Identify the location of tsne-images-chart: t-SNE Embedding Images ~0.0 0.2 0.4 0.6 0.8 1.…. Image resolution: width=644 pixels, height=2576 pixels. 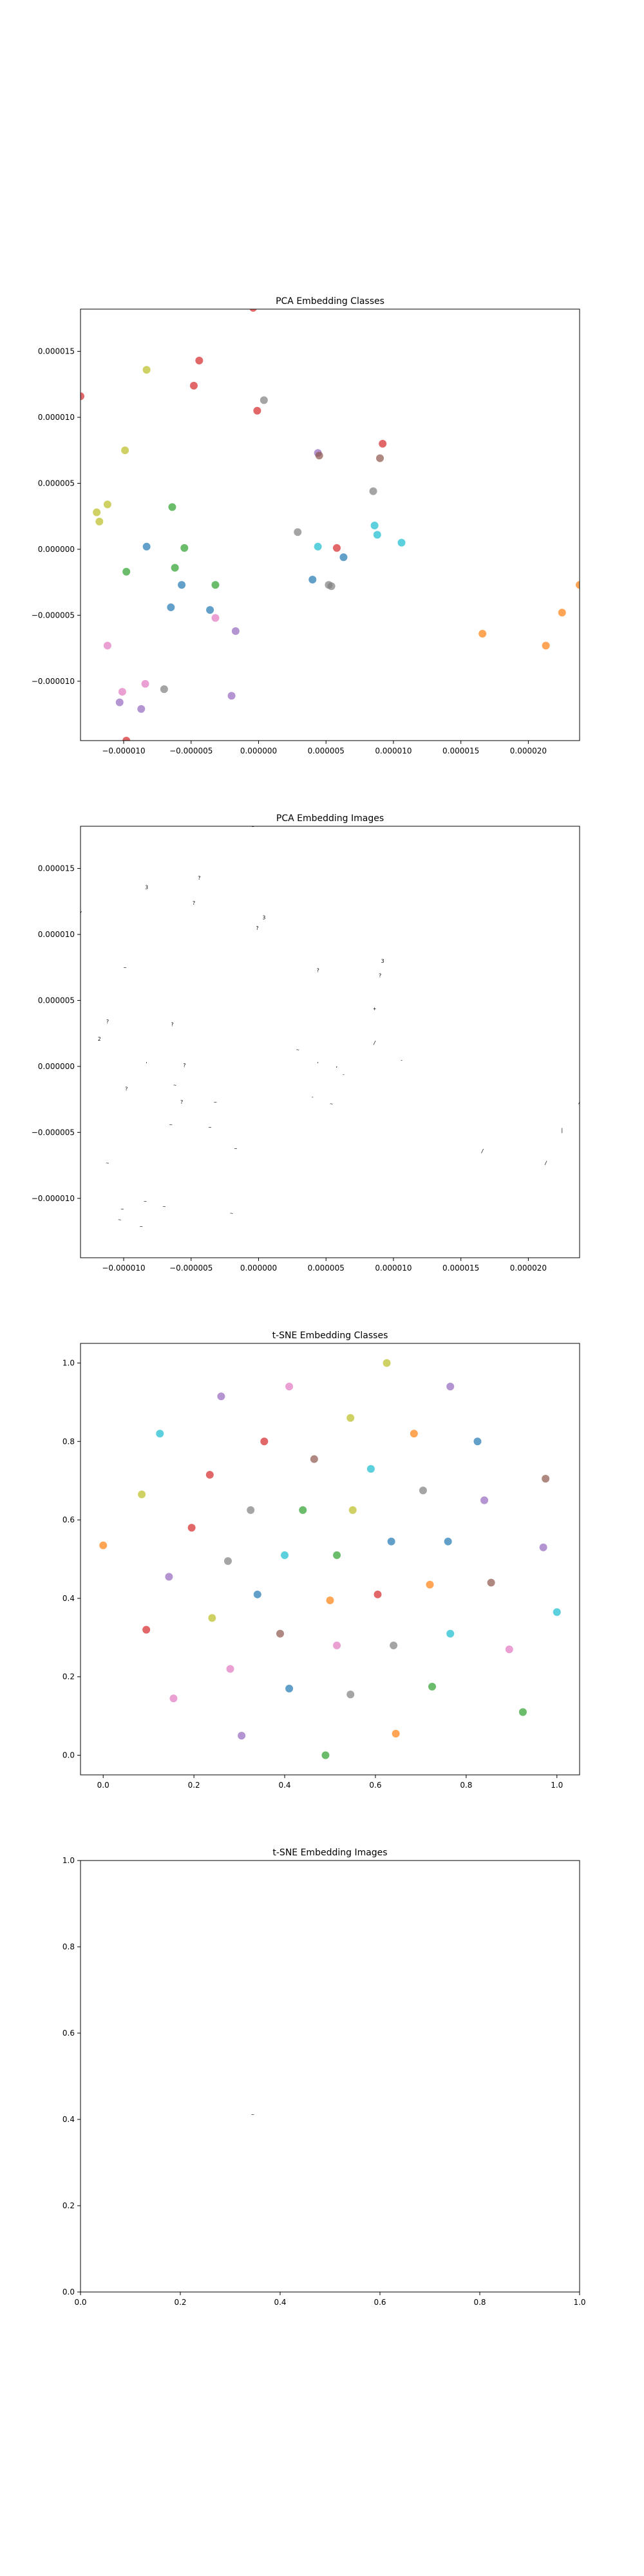
(324, 2077).